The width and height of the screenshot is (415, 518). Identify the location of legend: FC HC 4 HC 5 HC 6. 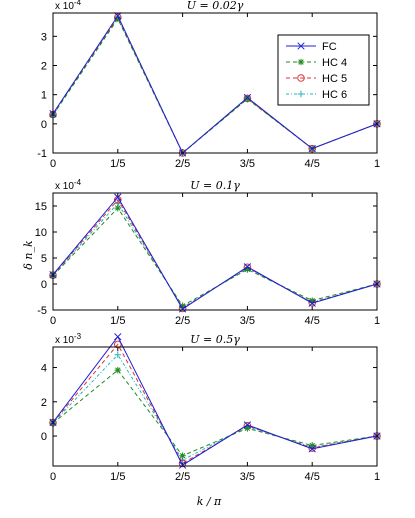
(323, 70).